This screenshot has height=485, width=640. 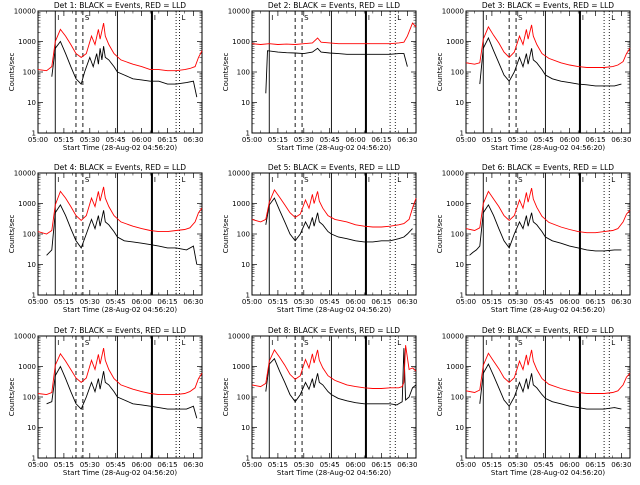 I want to click on panel-title: Det 8: BLACK = Events, RED = LLD, so click(x=334, y=330).